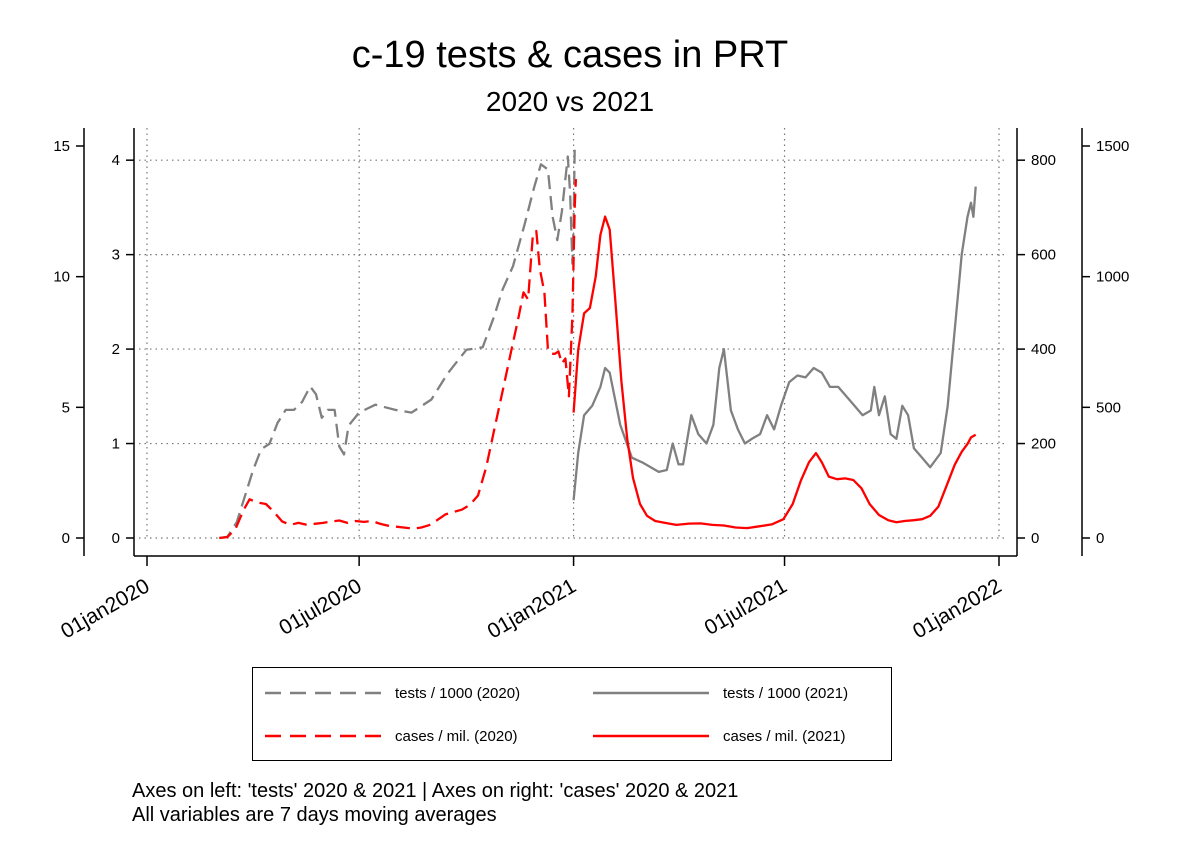  I want to click on y-tick-label: 5, so click(66, 407).